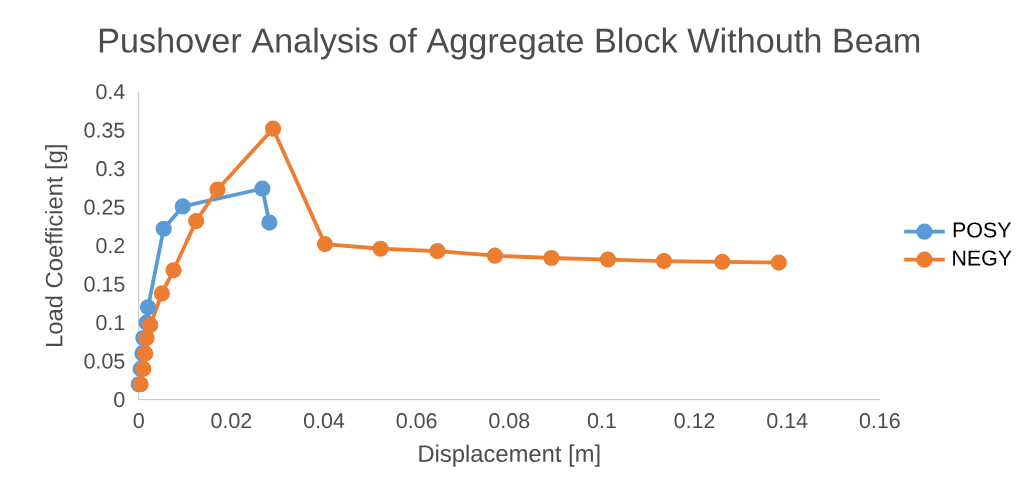  I want to click on y-tick-label: 0.15, so click(104, 284).